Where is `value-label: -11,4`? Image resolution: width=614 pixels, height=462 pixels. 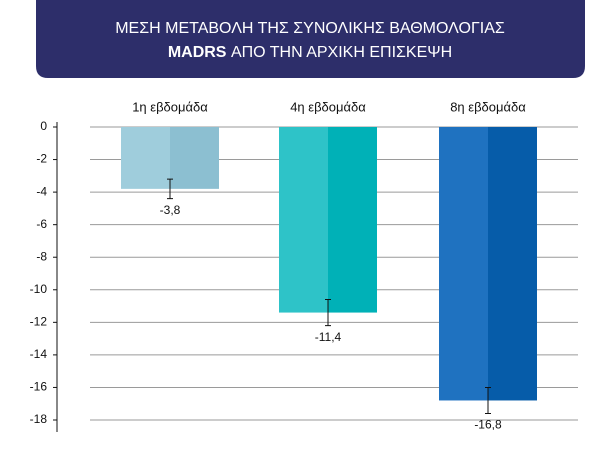 value-label: -11,4 is located at coordinates (328, 337).